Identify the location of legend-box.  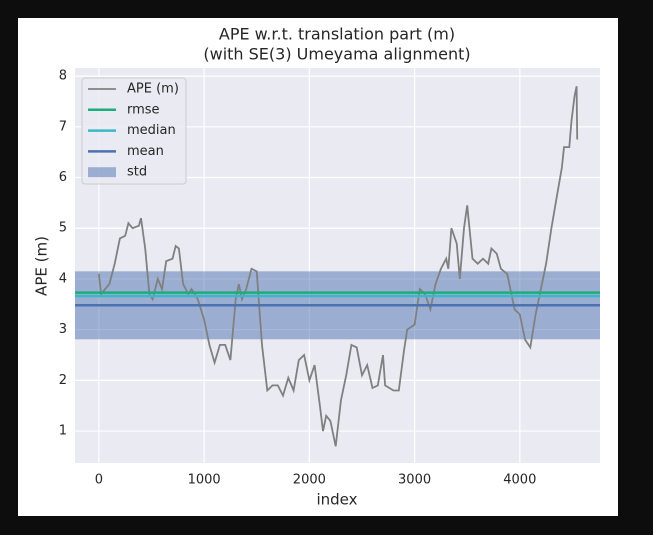
(134, 131).